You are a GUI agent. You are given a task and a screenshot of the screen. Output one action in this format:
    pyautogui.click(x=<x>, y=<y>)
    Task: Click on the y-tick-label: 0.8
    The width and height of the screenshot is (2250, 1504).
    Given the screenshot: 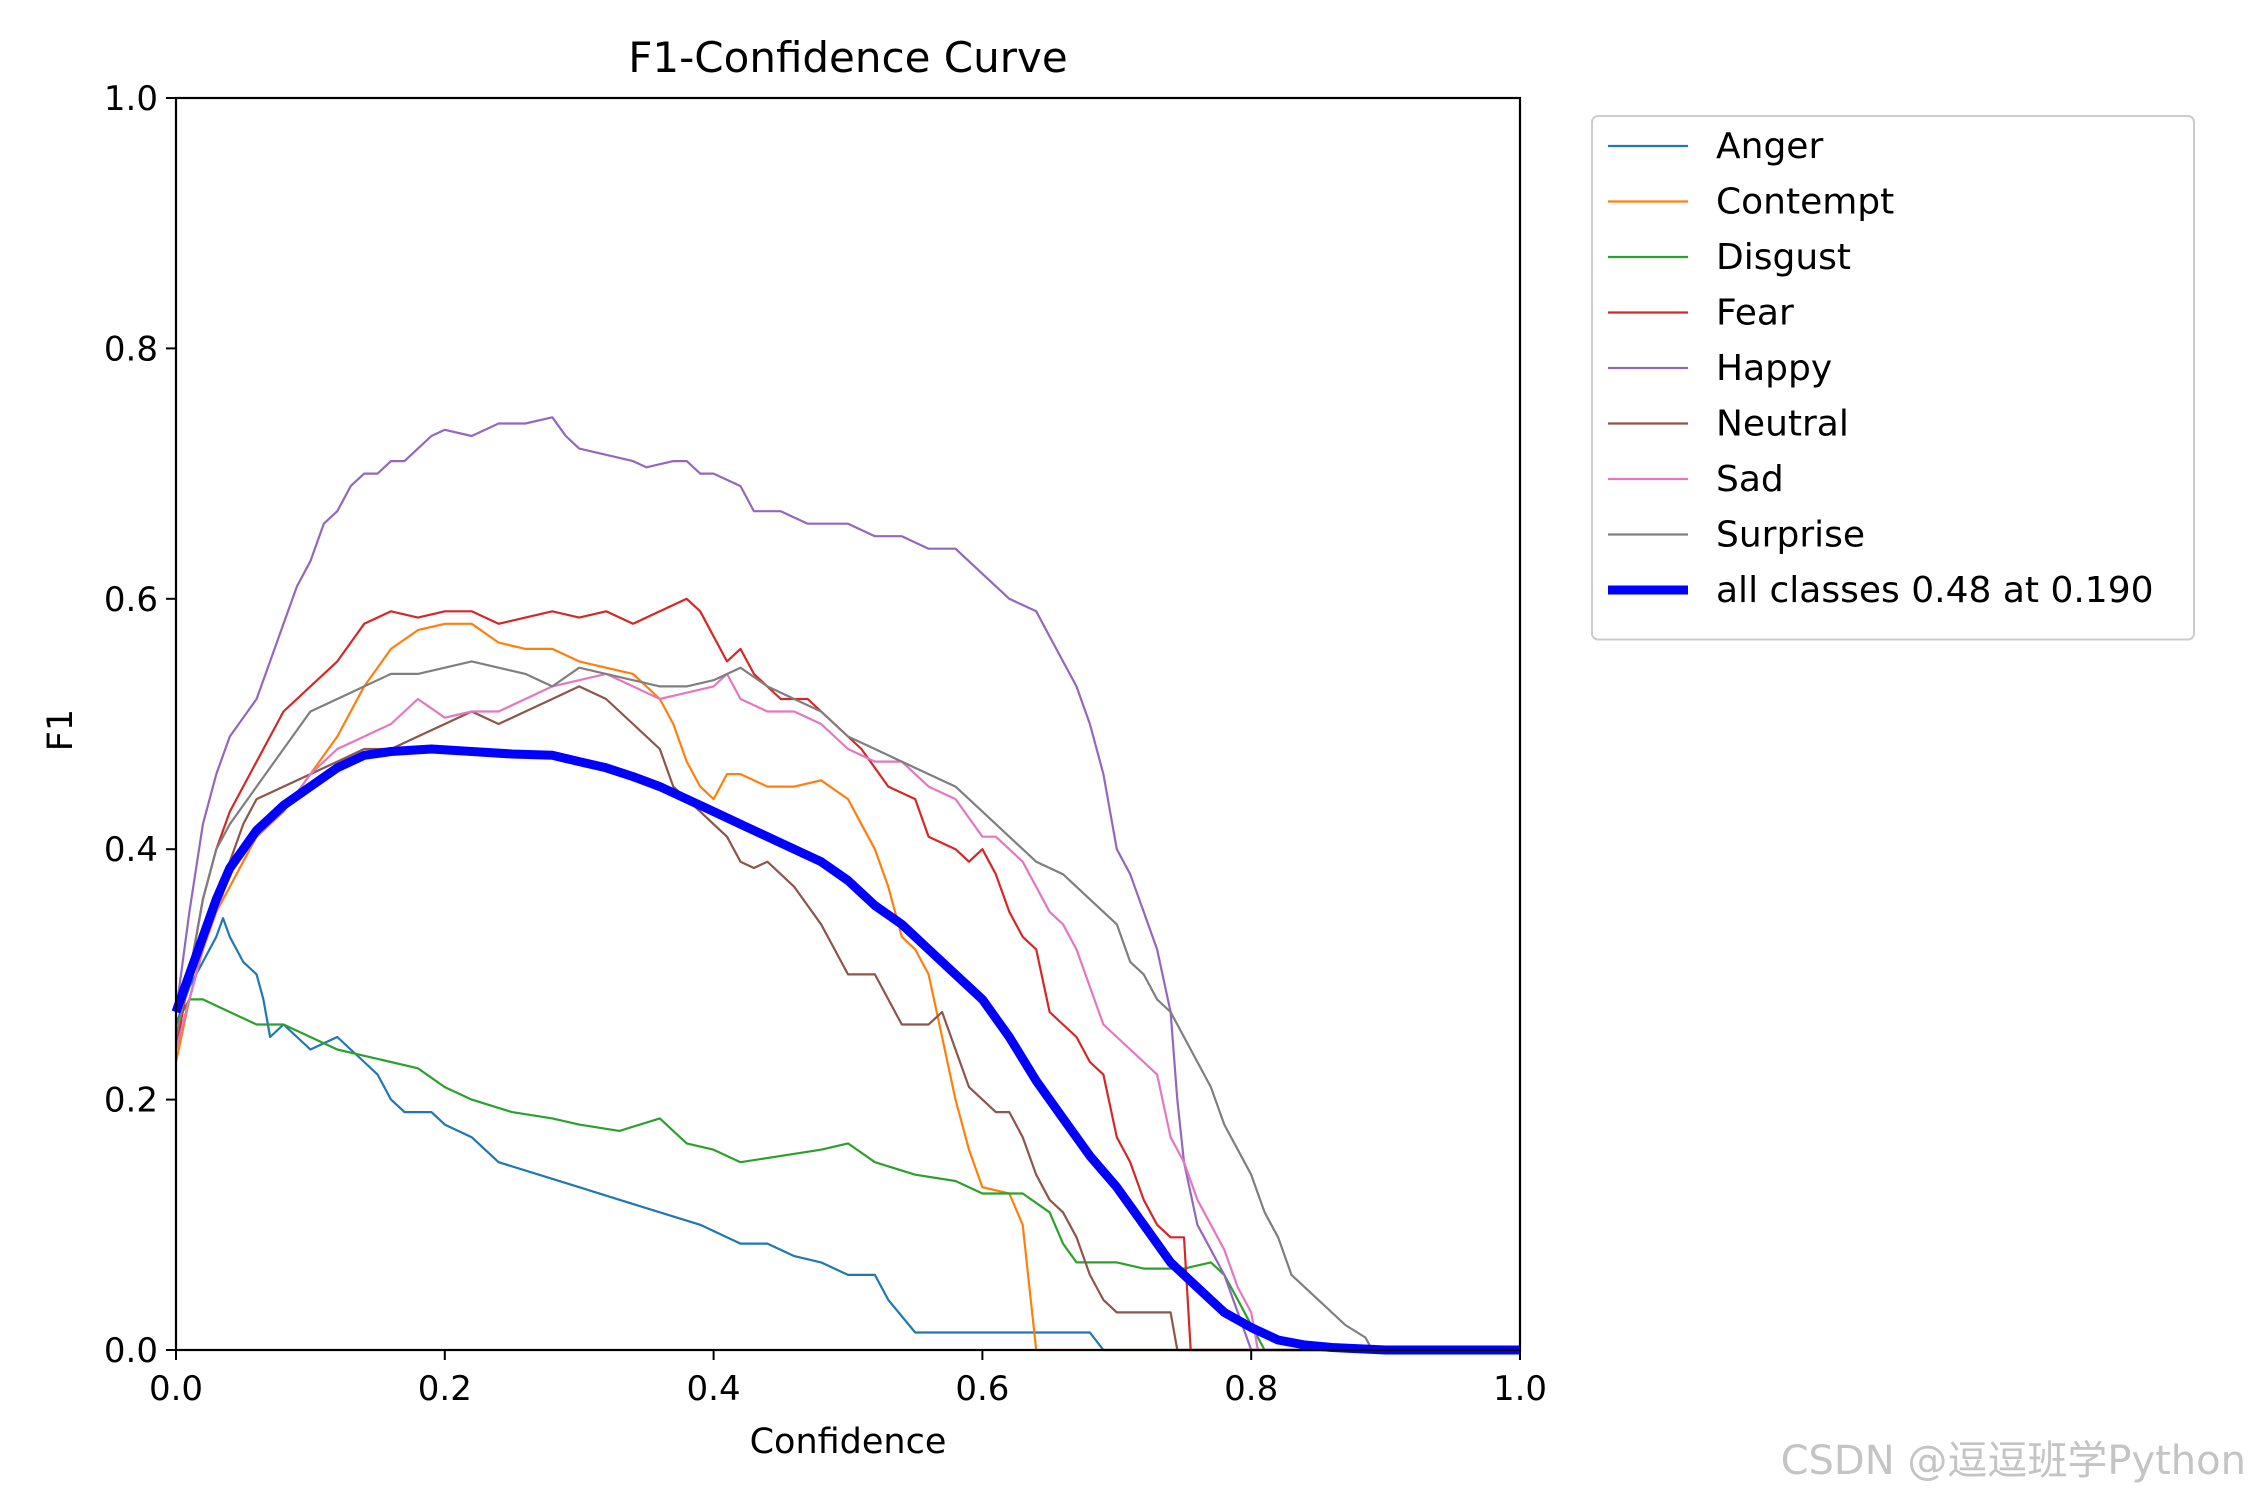 What is the action you would take?
    pyautogui.click(x=131, y=349)
    